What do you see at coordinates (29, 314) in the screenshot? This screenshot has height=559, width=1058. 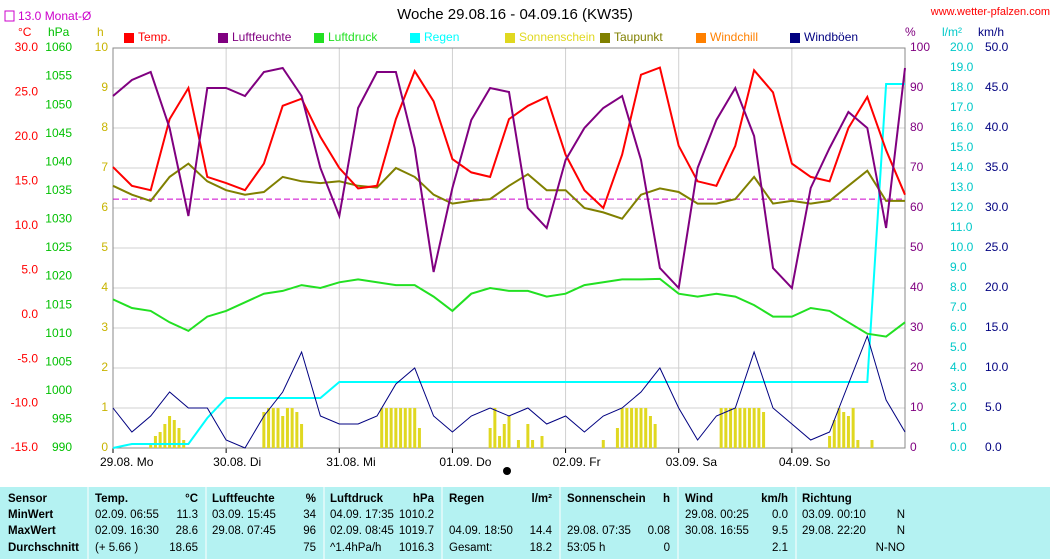 I see `y-tick-label: 0.0` at bounding box center [29, 314].